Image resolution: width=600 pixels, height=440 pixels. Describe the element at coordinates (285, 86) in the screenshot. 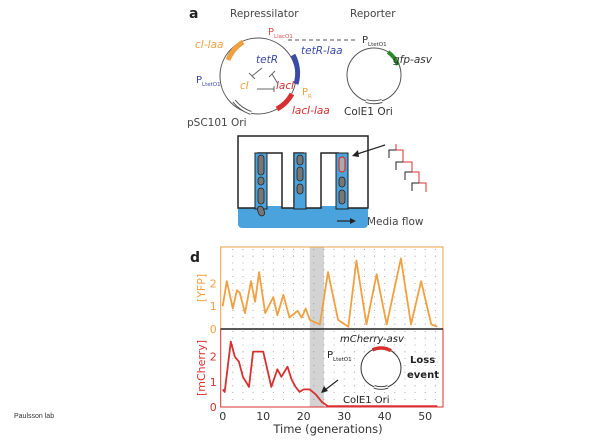

I see `lacI-inner-label: lacI` at that location.